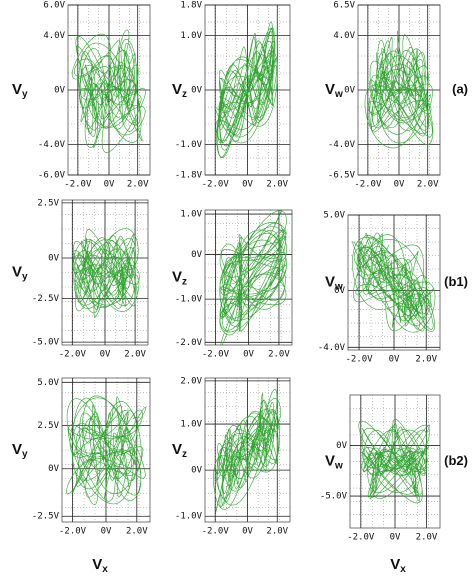 The height and width of the screenshot is (583, 474). What do you see at coordinates (460, 88) in the screenshot?
I see `row-label: (a)` at bounding box center [460, 88].